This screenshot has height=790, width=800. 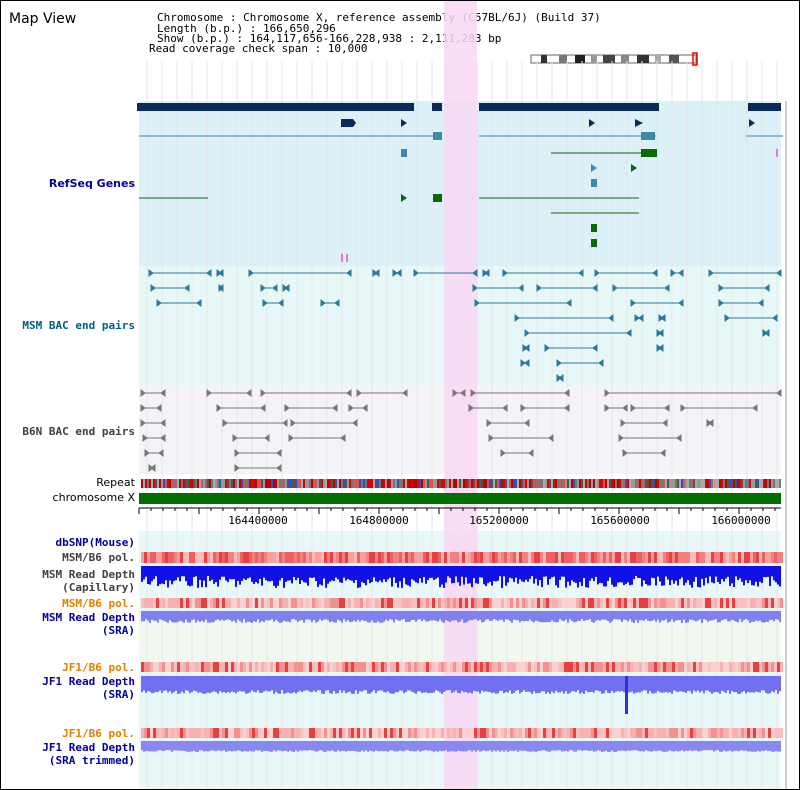 I want to click on jf1-read-depth-trimmed, so click(x=461, y=746).